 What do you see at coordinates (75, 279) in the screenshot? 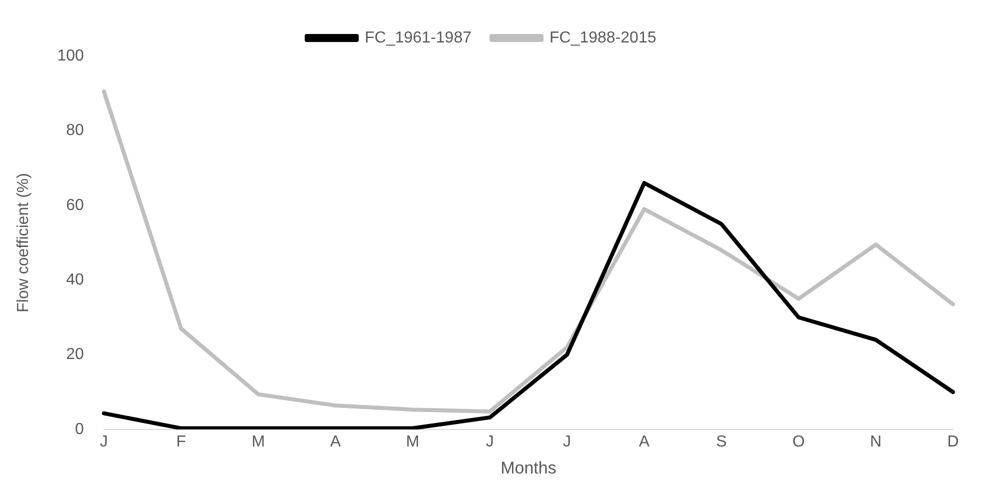
I see `y-tick-label: 40` at bounding box center [75, 279].